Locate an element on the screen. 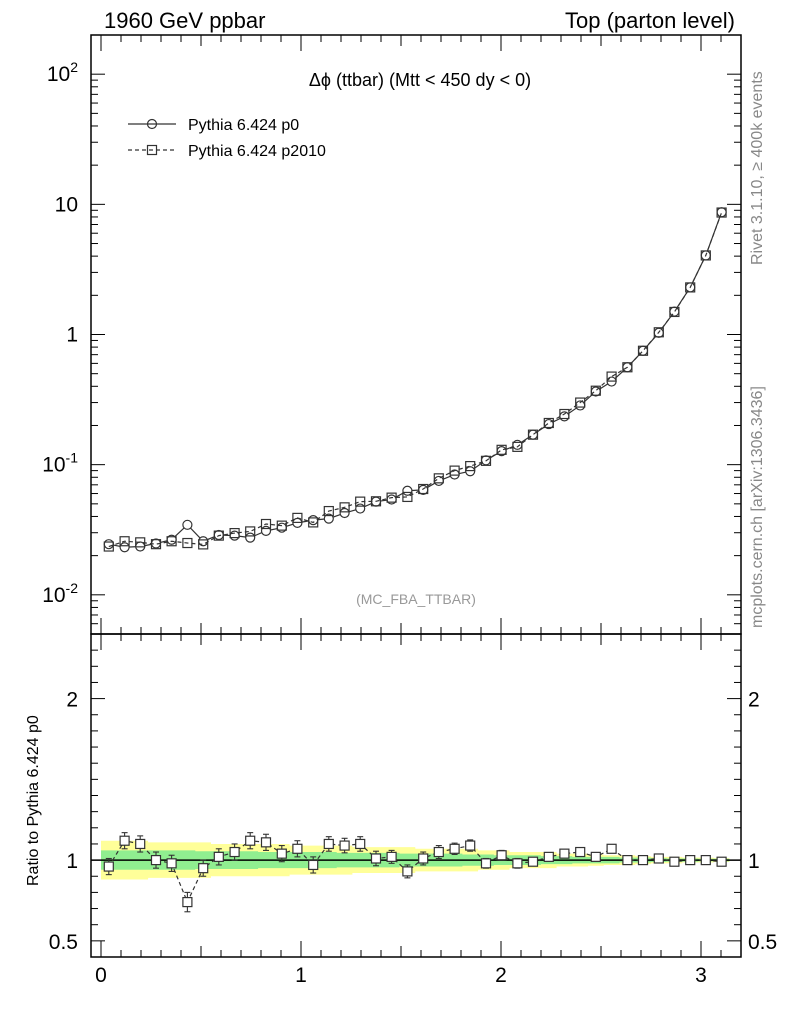 The image size is (786, 1024). ratio-y-tick-label-left: 2 is located at coordinates (72, 700).